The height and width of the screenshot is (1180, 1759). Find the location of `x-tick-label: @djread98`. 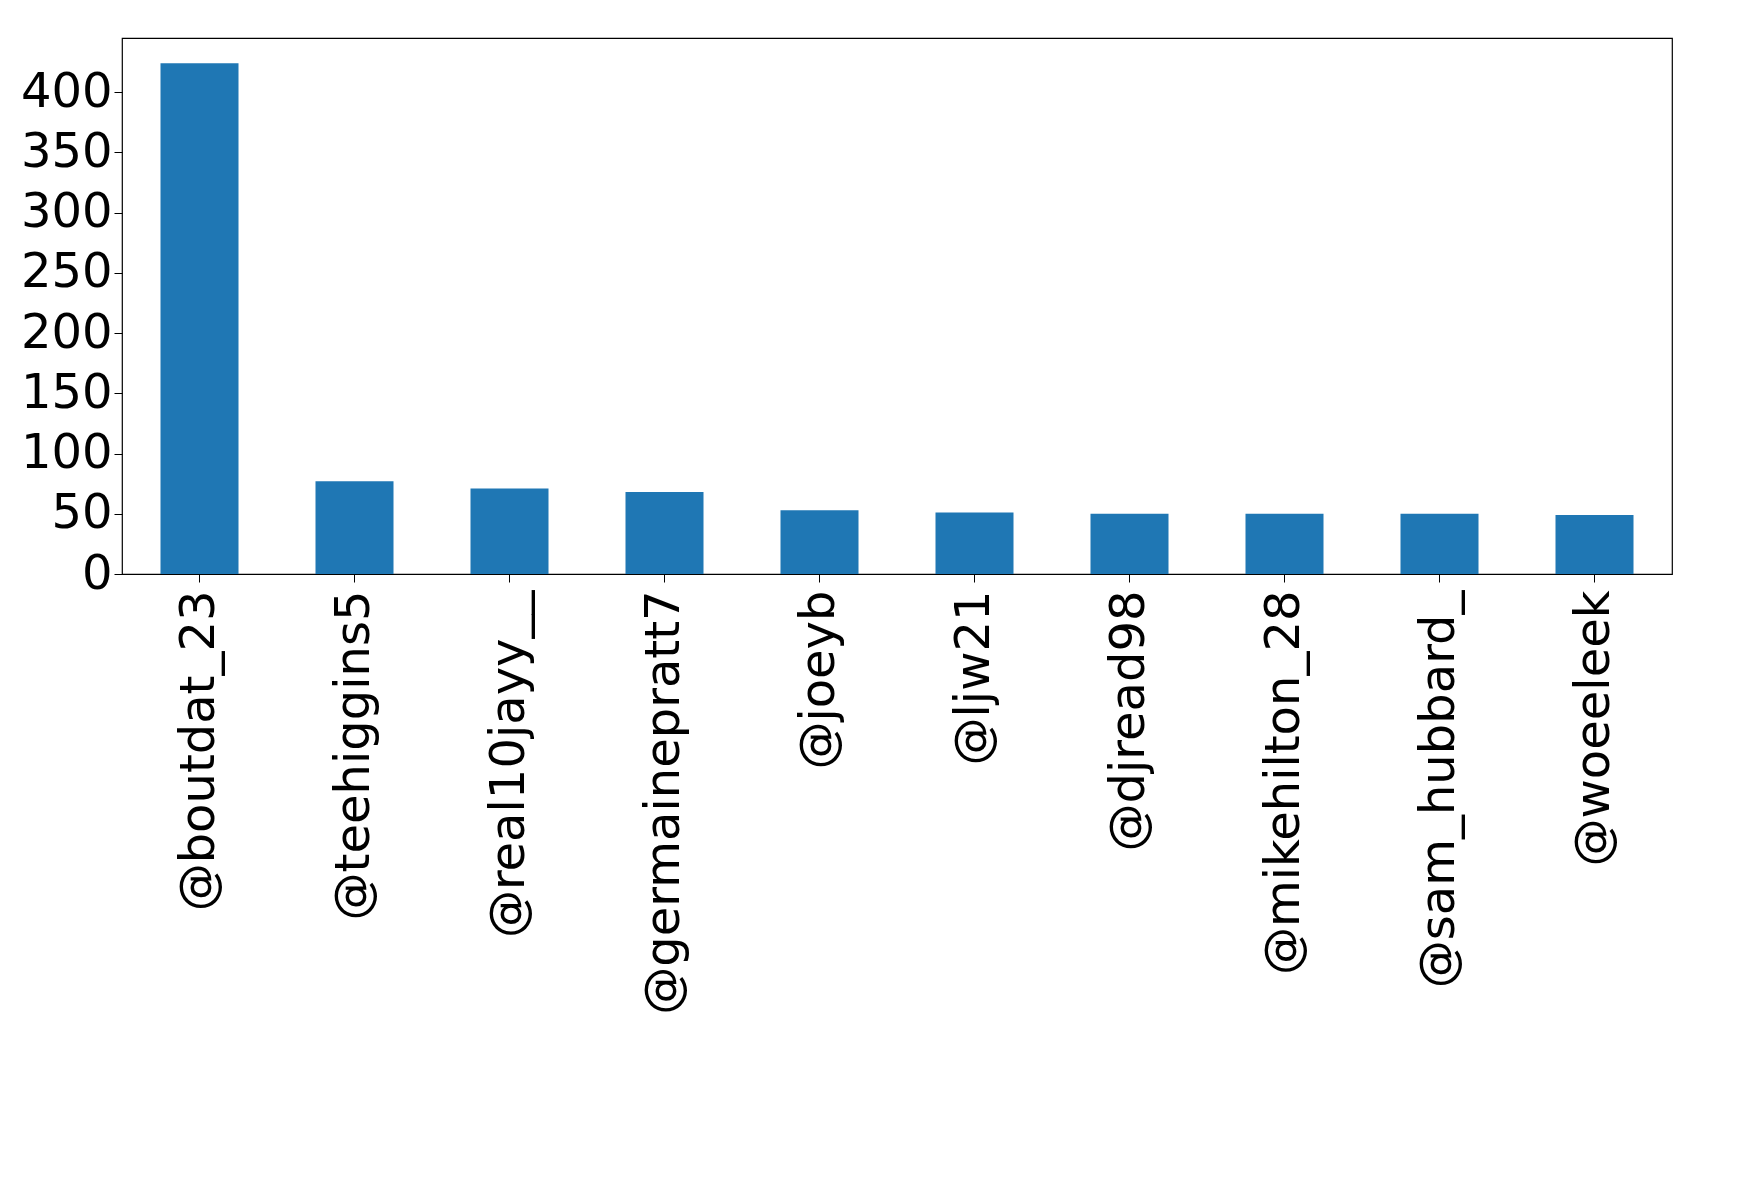

x-tick-label: @djread98 is located at coordinates (1126, 721).